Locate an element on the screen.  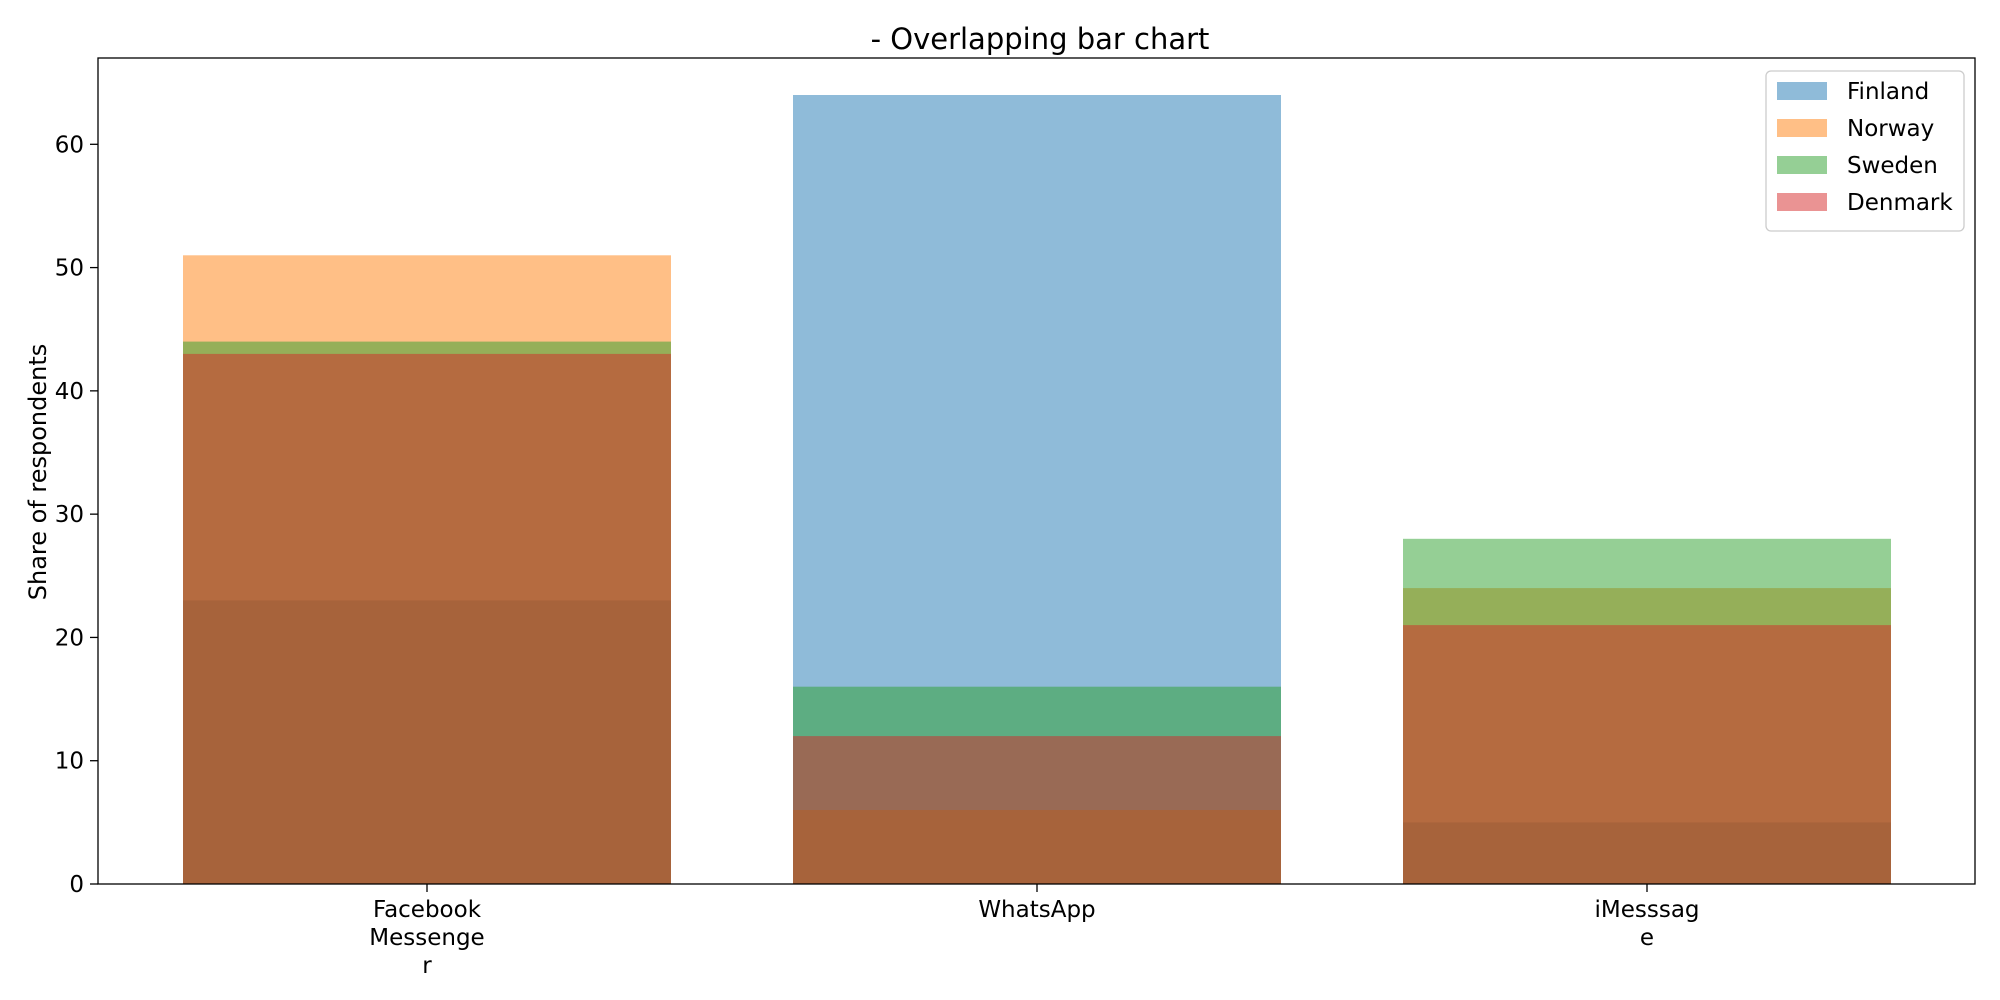
y-tick-label: 0 is located at coordinates (76, 885).